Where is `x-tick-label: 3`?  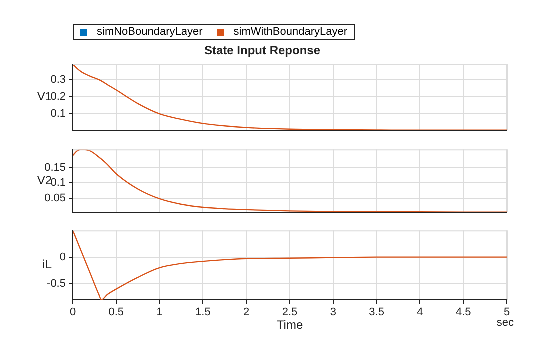
x-tick-label: 3 is located at coordinates (333, 312).